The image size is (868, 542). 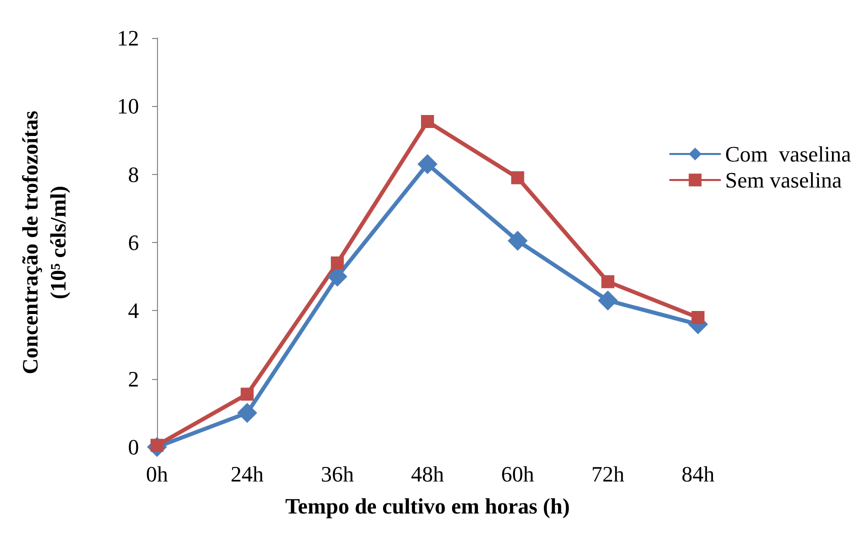 What do you see at coordinates (133, 447) in the screenshot?
I see `y-tick-label: 0` at bounding box center [133, 447].